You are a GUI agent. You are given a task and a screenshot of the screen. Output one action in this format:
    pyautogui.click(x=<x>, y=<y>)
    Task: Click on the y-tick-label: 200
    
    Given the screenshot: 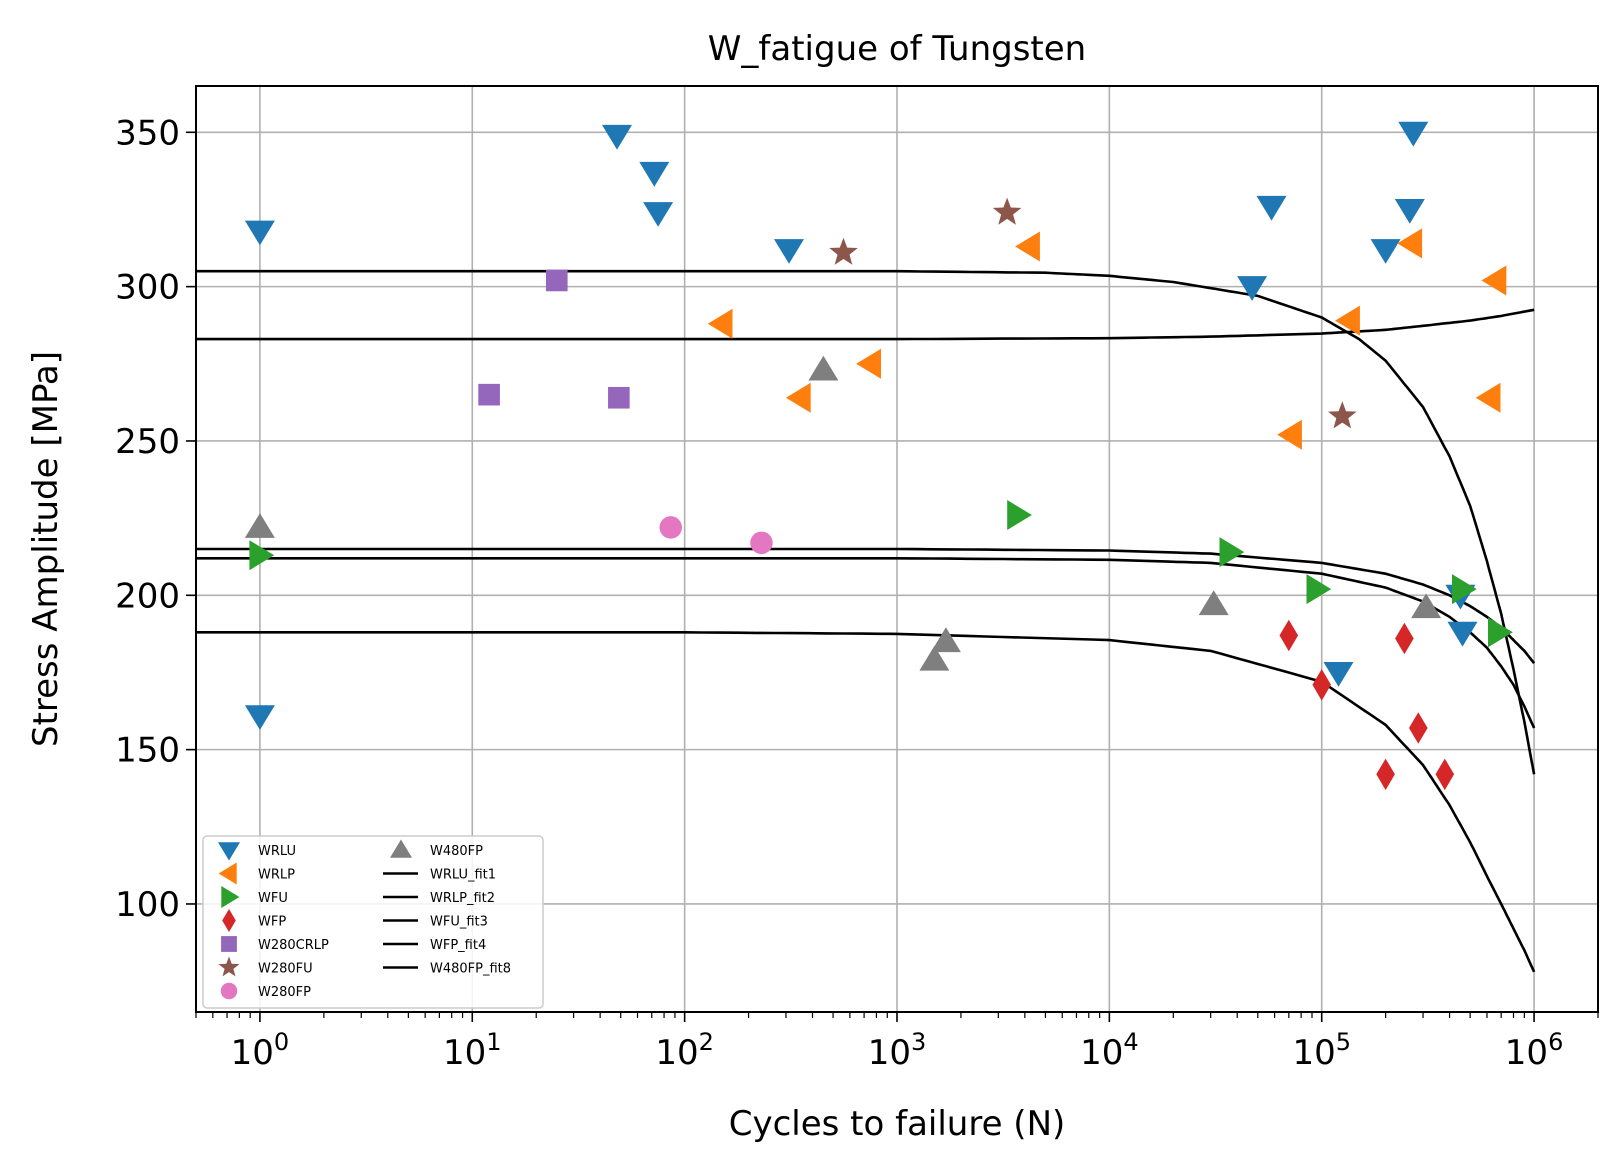 What is the action you would take?
    pyautogui.click(x=147, y=596)
    